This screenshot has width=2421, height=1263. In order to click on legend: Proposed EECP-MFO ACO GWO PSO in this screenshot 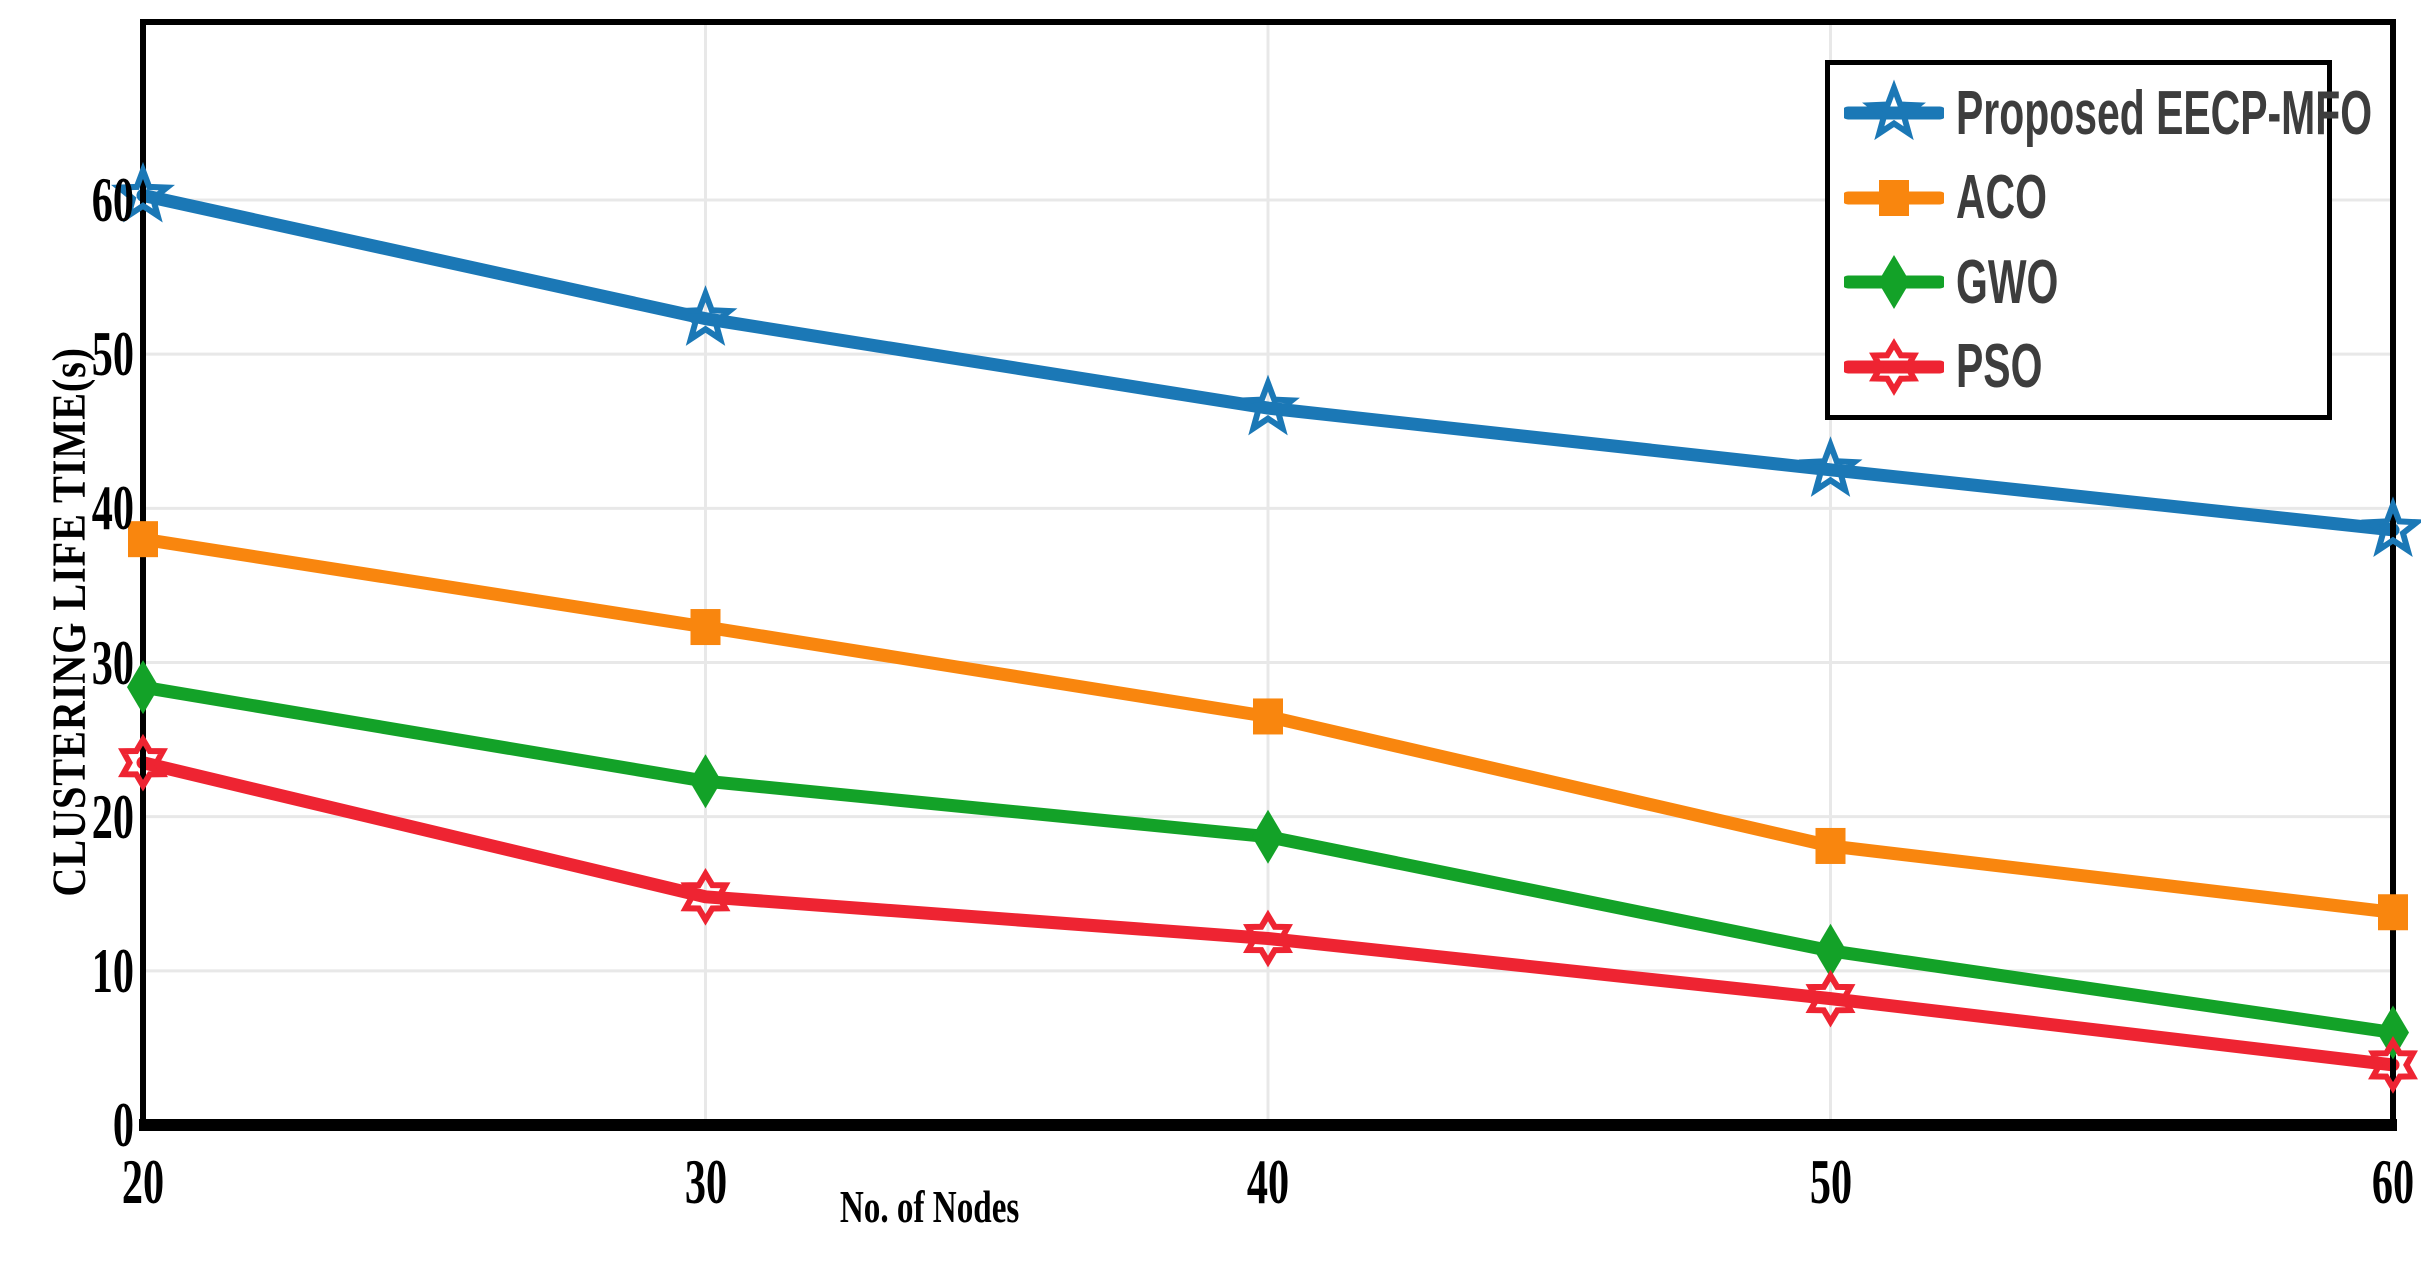, I will do `click(2098, 240)`.